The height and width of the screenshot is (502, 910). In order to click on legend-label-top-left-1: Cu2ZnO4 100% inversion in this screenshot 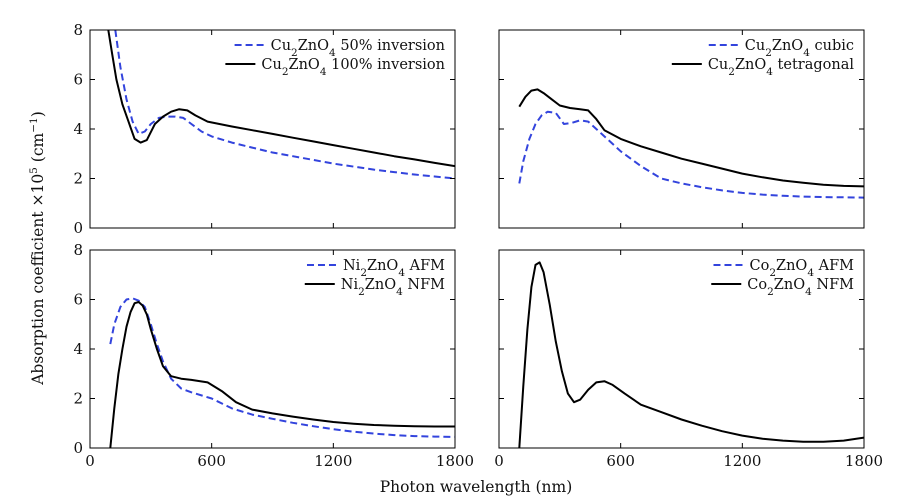, I will do `click(353, 67)`.